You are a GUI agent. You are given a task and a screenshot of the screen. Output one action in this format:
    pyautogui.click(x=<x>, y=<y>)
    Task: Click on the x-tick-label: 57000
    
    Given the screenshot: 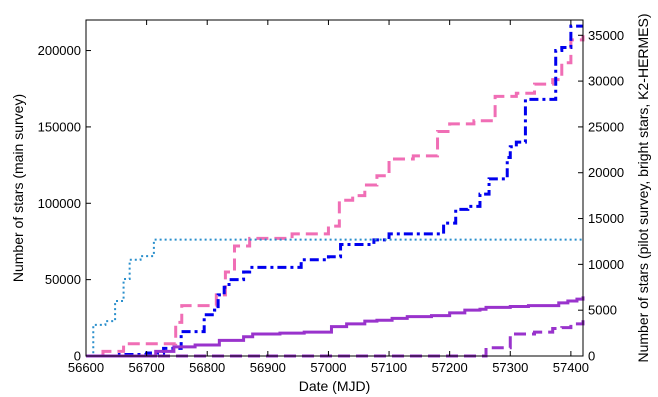 What is the action you would take?
    pyautogui.click(x=328, y=367)
    